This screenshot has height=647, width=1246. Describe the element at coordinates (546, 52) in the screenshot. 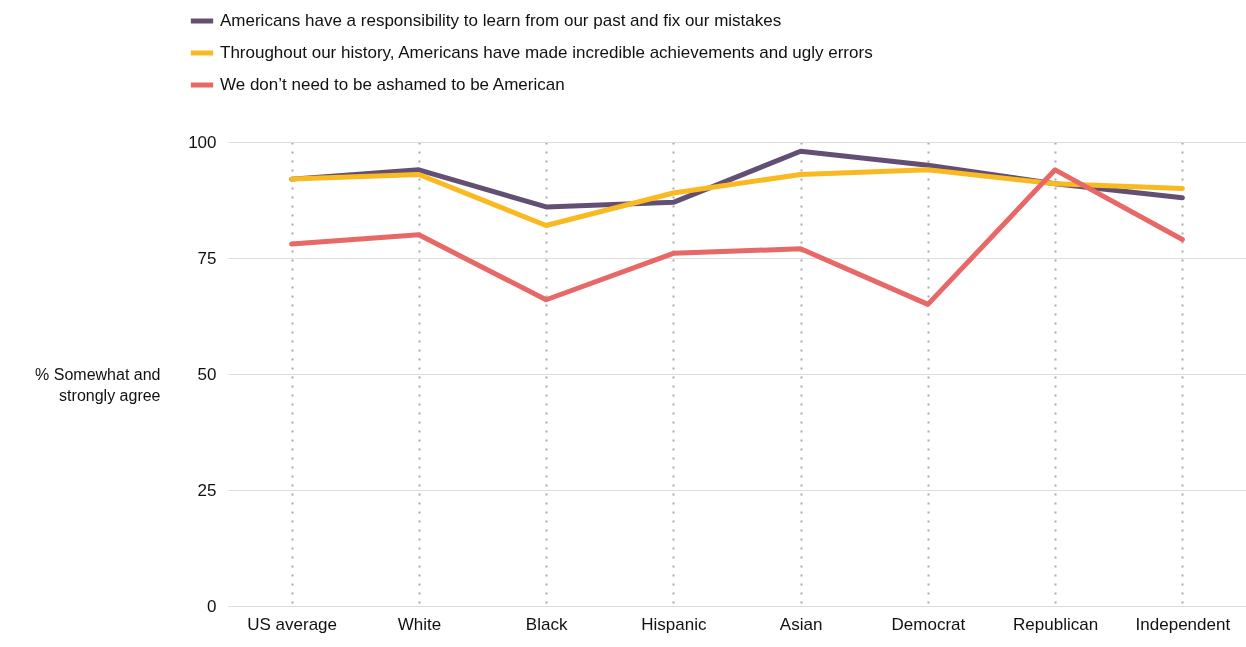

I see `legend-label: Throughout our history, Americans have made incredible achievements and ugly errors` at that location.